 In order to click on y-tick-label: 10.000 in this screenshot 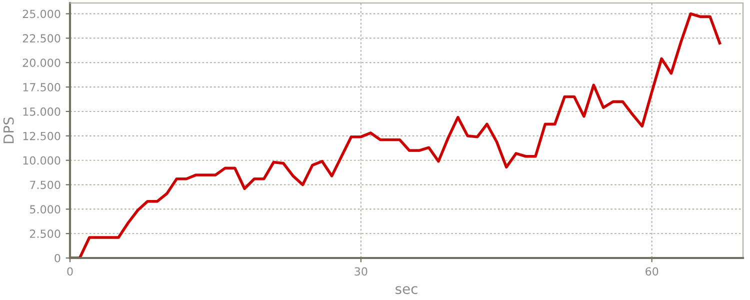, I will do `click(41, 160)`.